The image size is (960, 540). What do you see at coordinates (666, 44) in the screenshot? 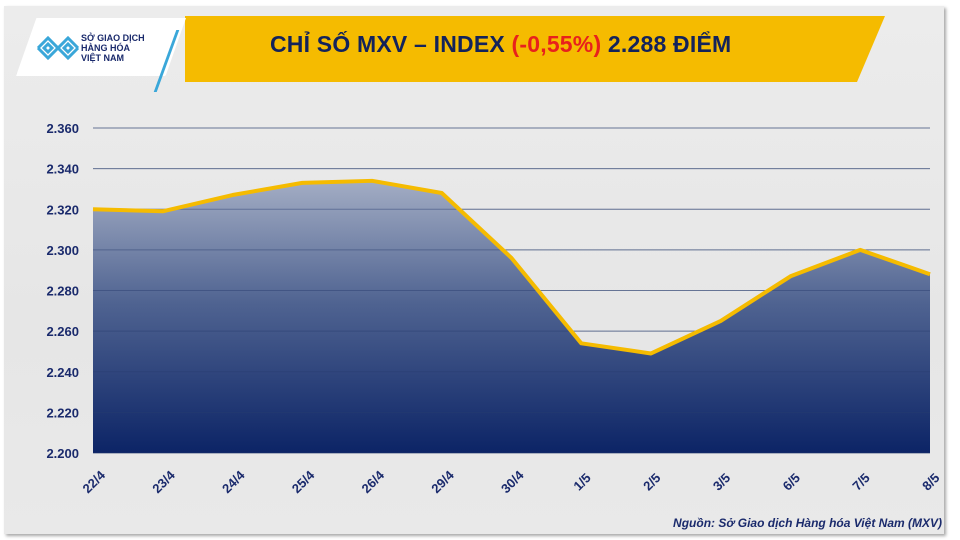
I see `title-suffix: 2.288 ĐIỂM` at bounding box center [666, 44].